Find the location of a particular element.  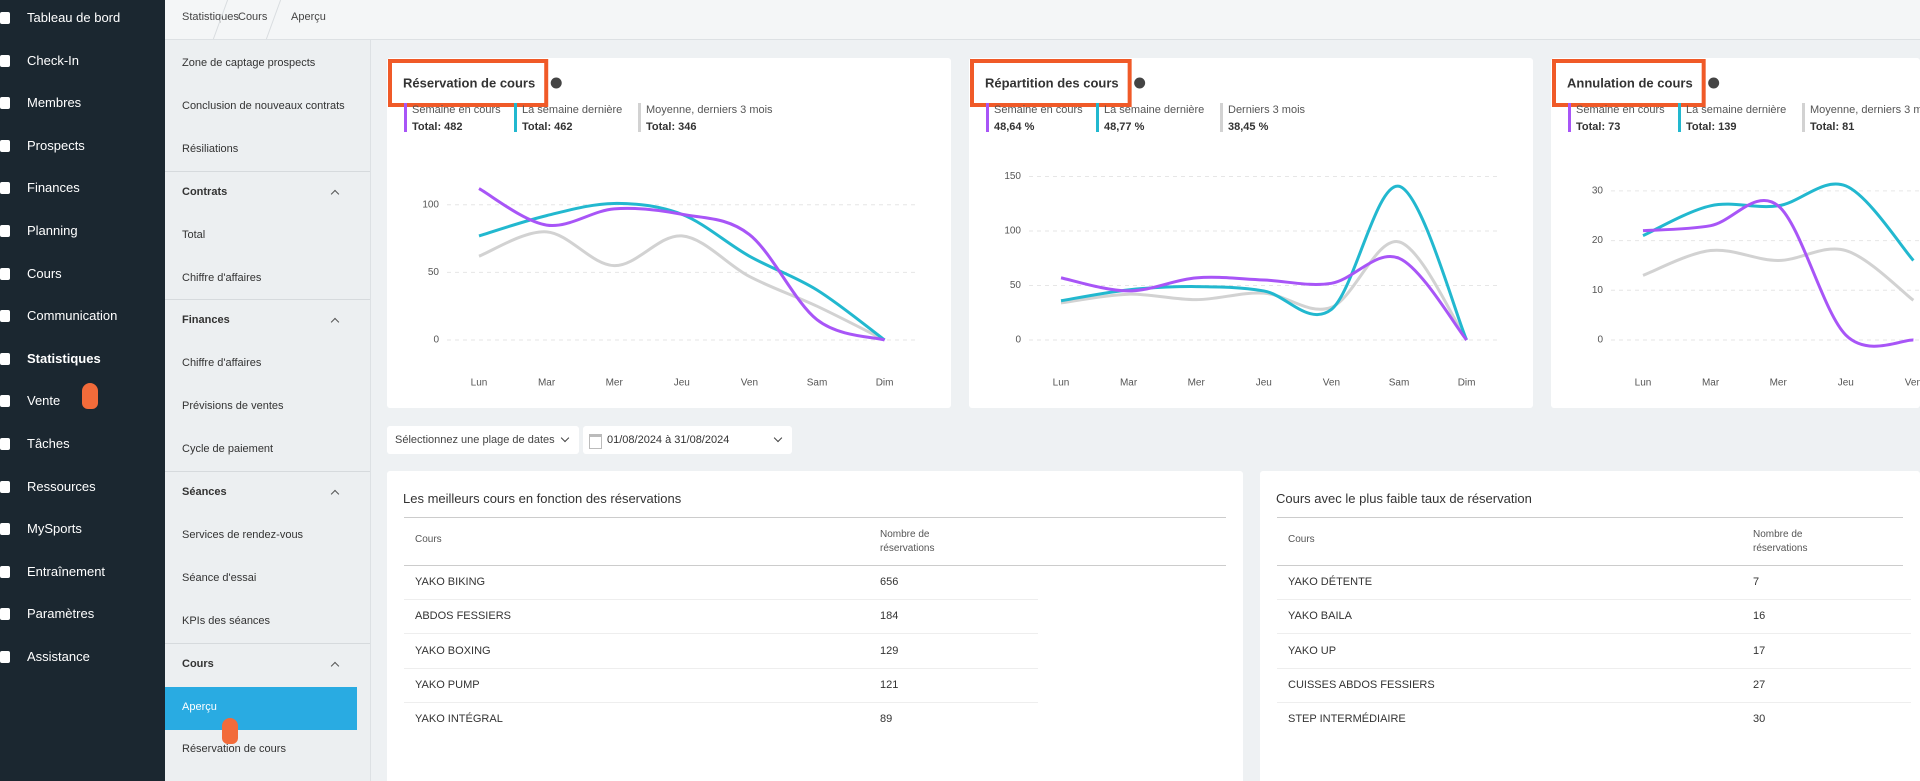

nav-item: Entraînement is located at coordinates (66, 571).